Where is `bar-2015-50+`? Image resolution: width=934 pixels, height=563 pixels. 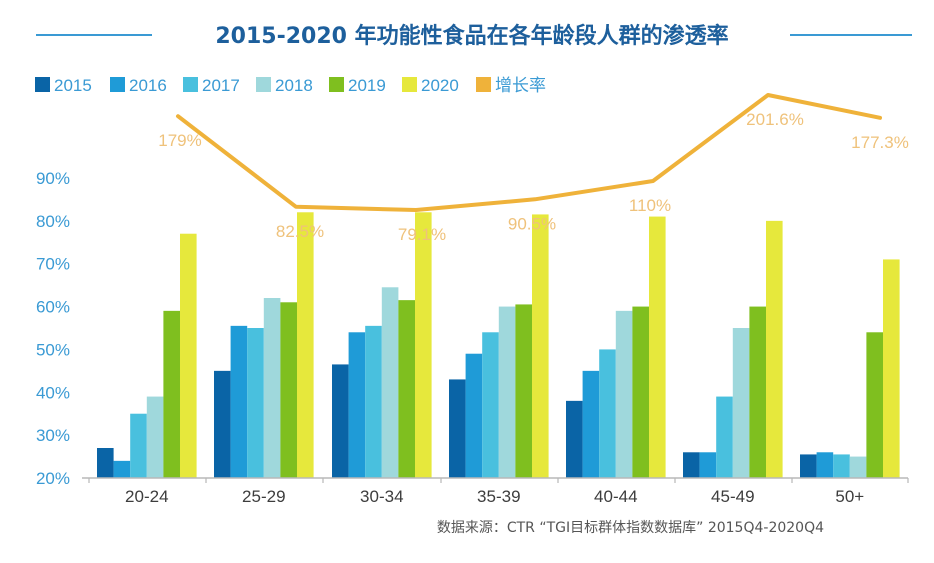 bar-2015-50+ is located at coordinates (808, 466).